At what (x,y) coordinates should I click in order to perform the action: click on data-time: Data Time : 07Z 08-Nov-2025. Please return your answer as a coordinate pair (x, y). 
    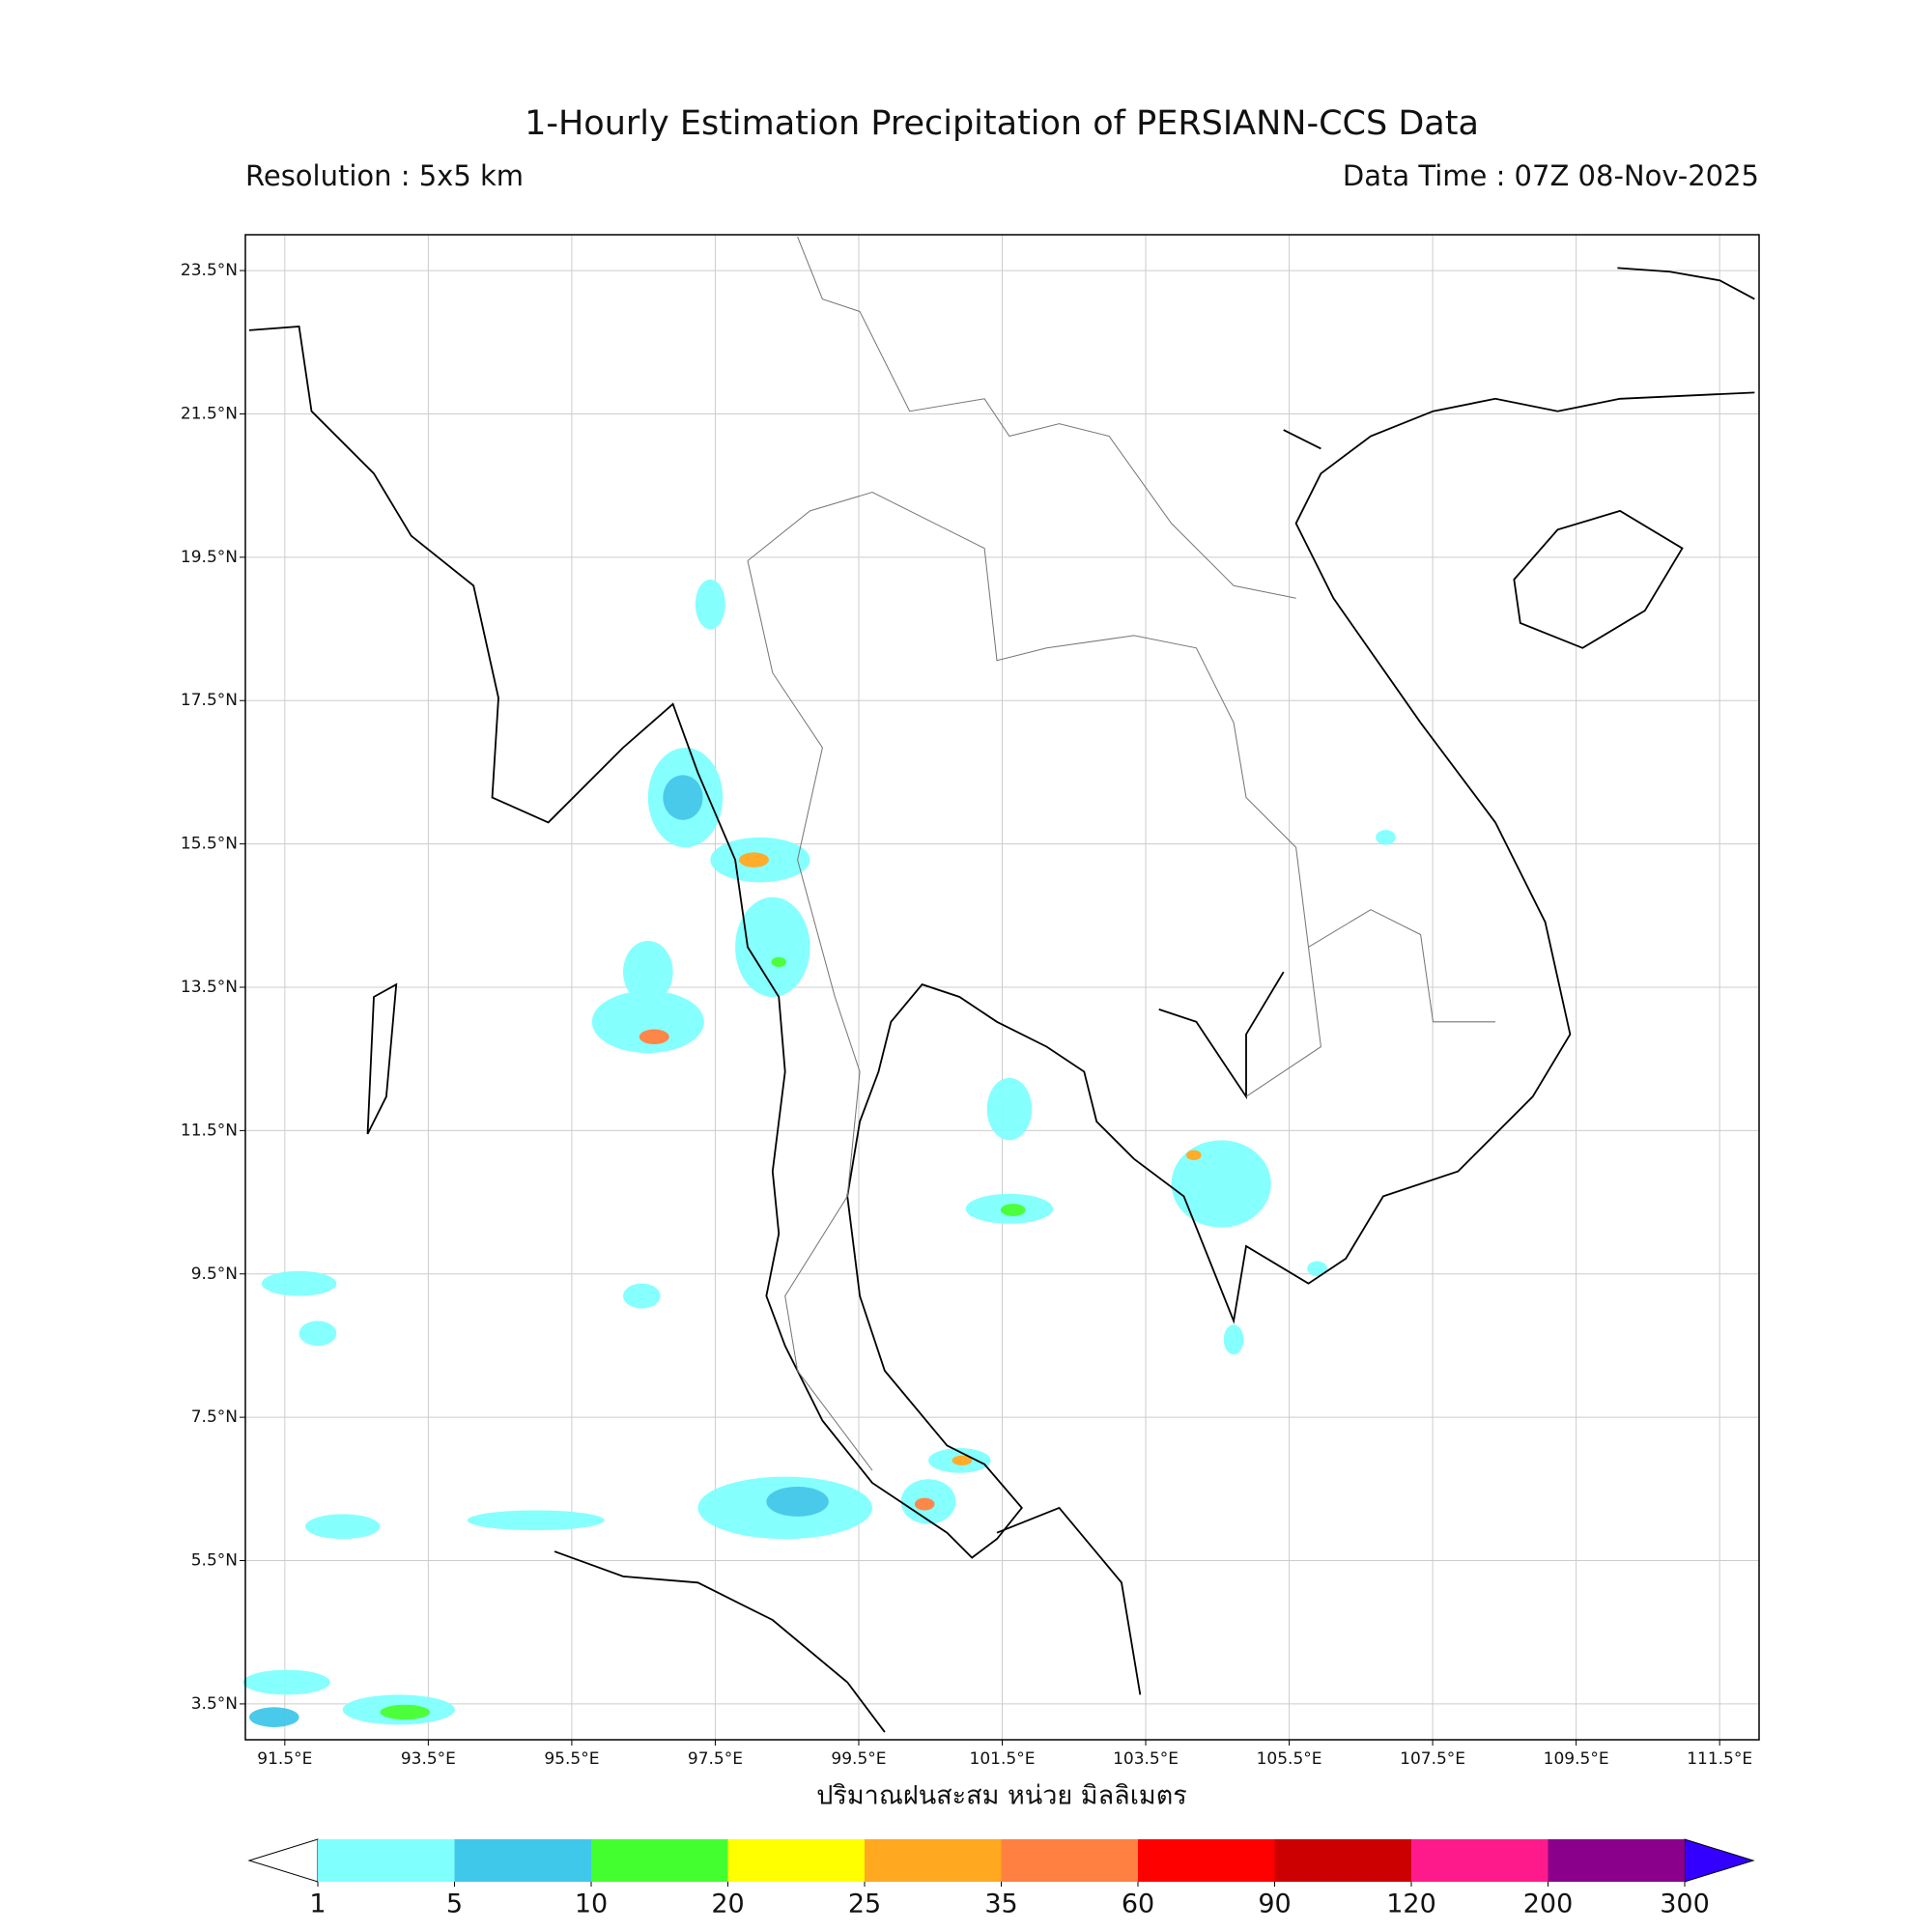
    Looking at the image, I should click on (1551, 175).